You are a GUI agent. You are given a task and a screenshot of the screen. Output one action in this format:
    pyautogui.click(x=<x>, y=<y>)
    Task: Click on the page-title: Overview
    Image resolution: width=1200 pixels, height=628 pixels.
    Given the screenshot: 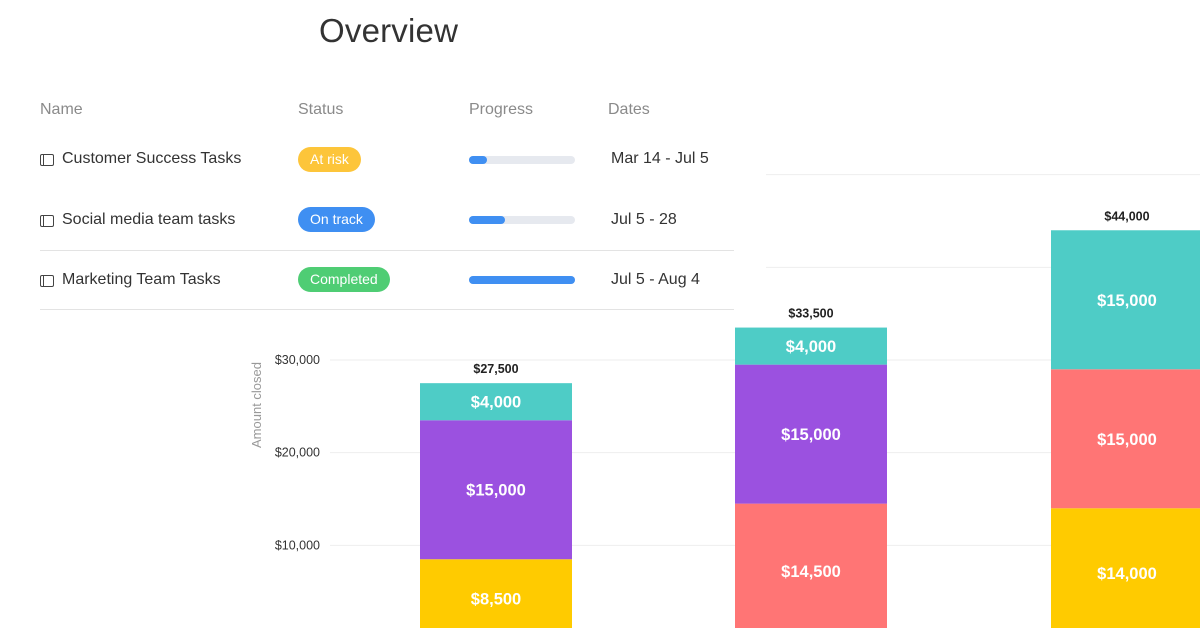 What is the action you would take?
    pyautogui.click(x=389, y=30)
    